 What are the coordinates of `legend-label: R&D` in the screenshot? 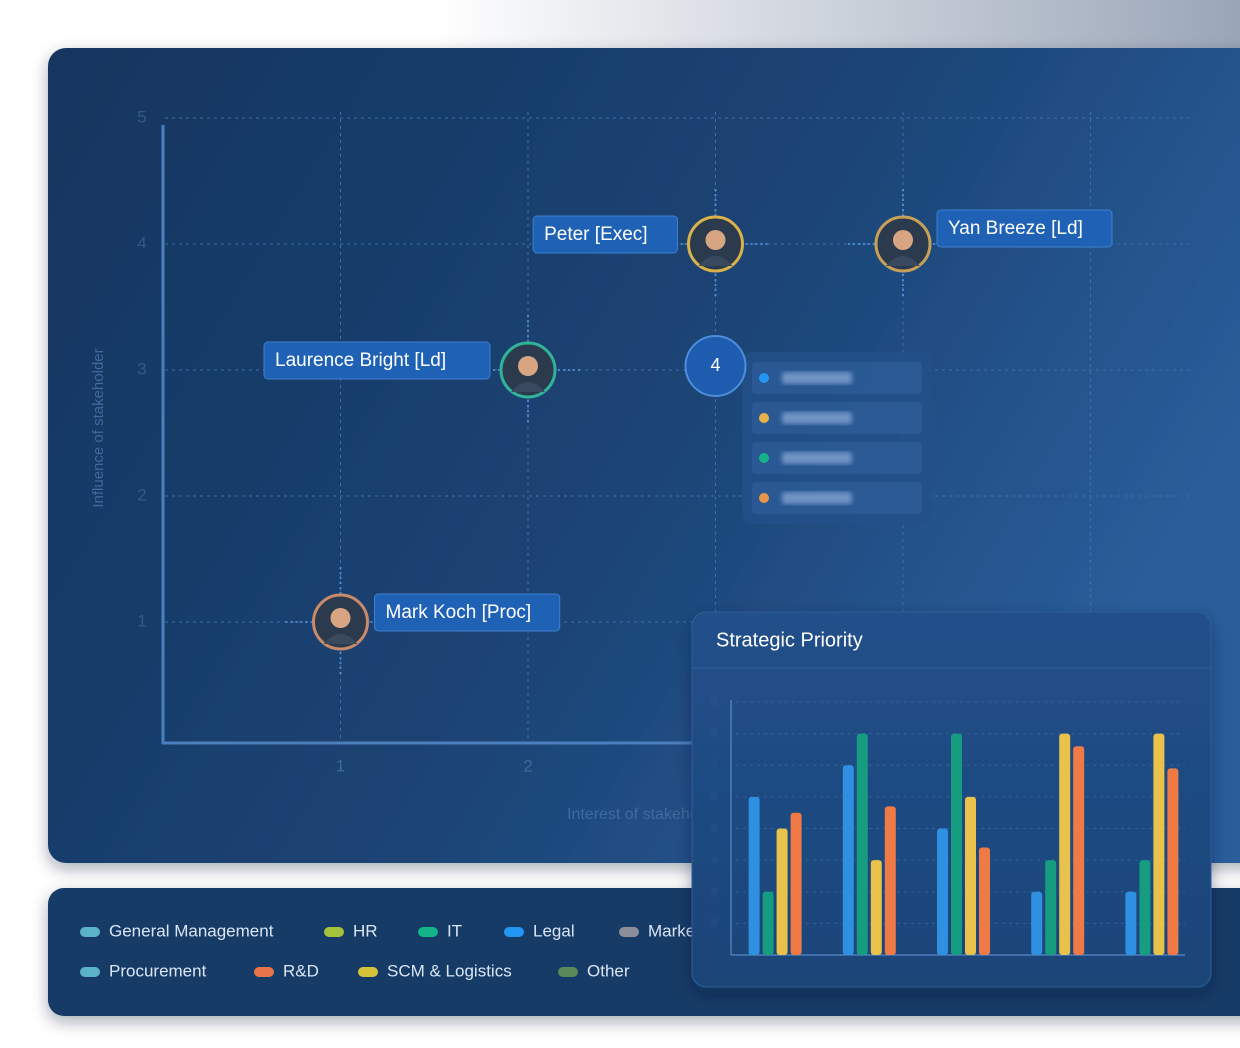 It's located at (301, 970).